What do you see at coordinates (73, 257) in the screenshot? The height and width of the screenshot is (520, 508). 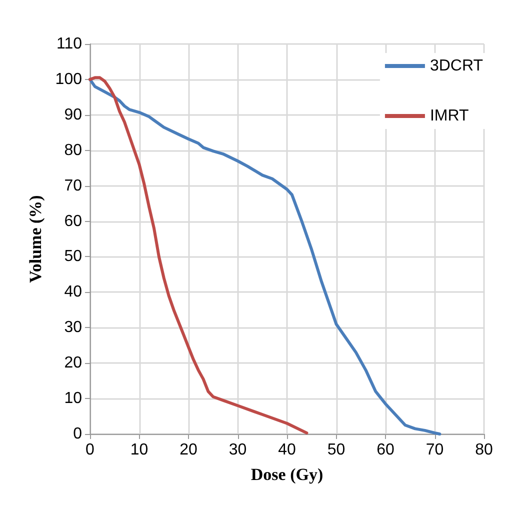 I see `y-tick-label: 50` at bounding box center [73, 257].